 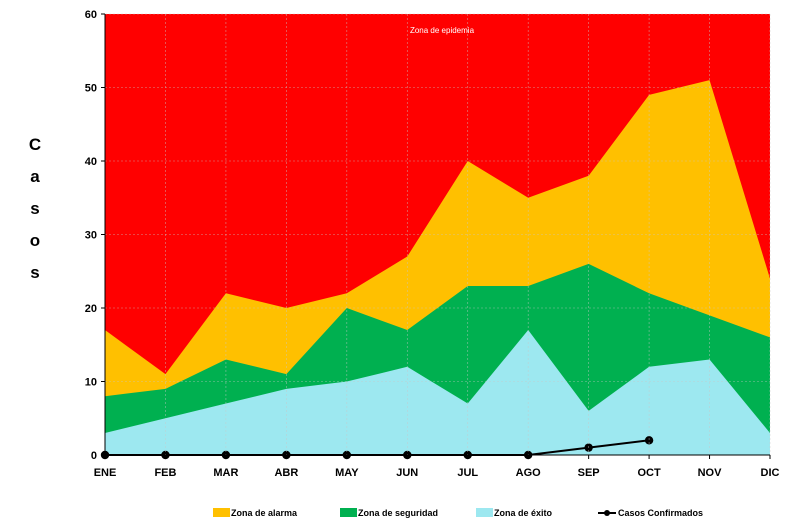 I want to click on x-tick-label-nov: NOV, so click(x=710, y=473).